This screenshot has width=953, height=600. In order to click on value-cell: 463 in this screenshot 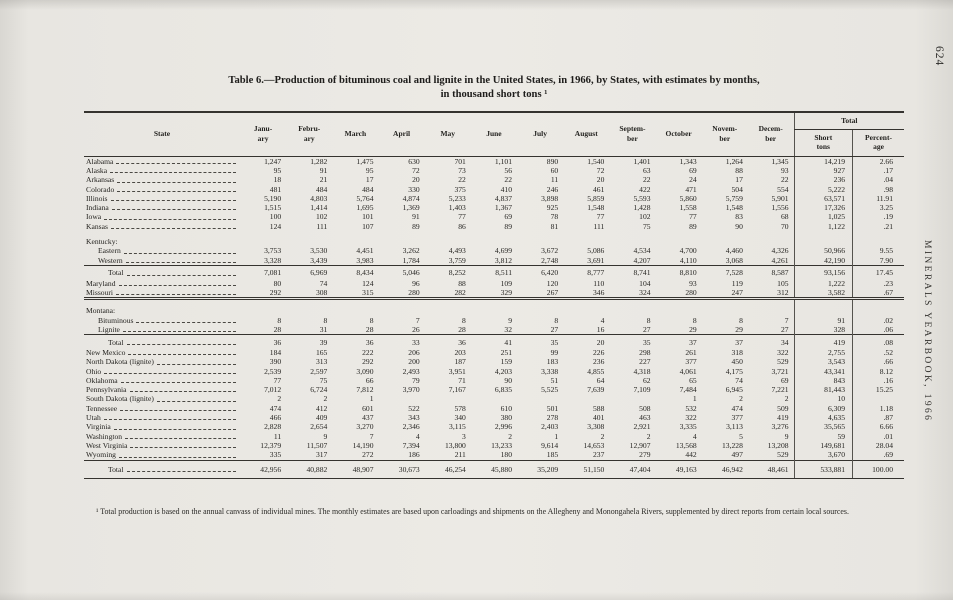, I will do `click(645, 418)`.